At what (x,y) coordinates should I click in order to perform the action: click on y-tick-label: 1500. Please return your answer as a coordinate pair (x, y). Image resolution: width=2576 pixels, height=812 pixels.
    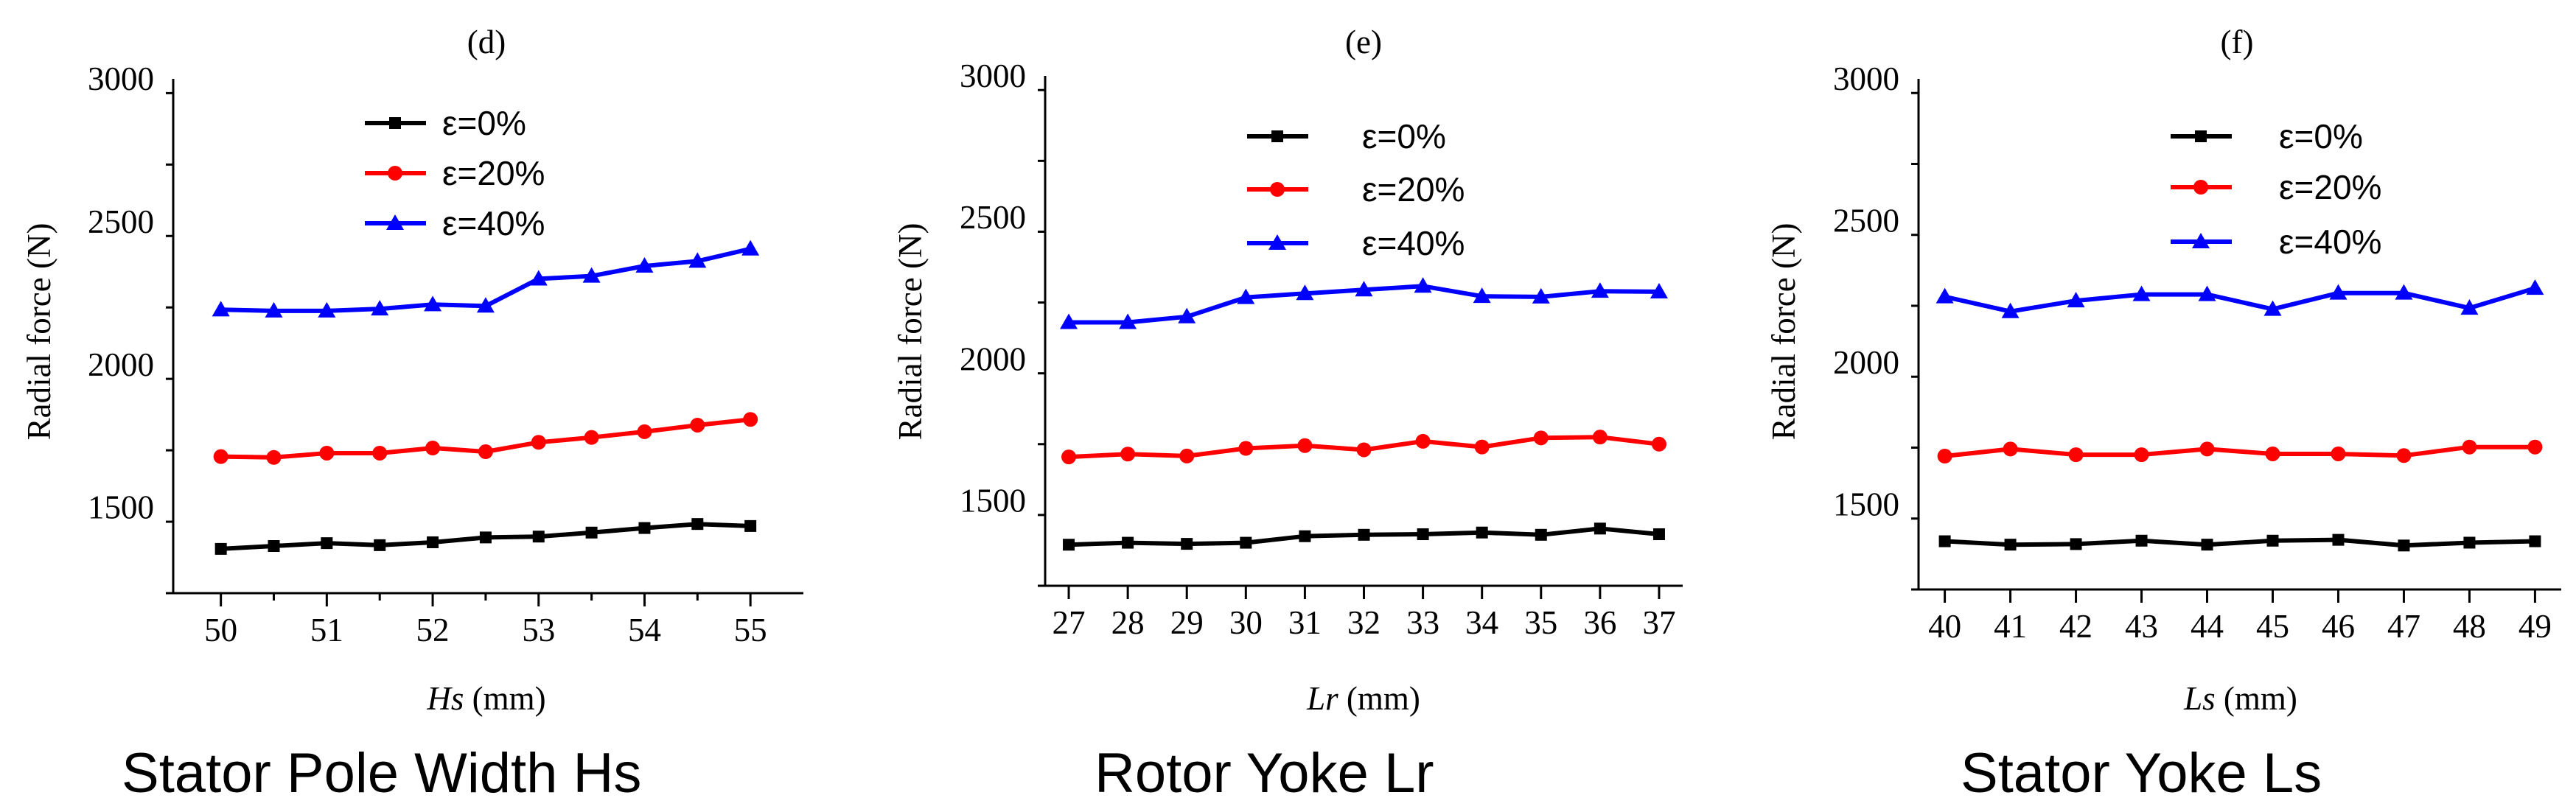
    Looking at the image, I should click on (993, 501).